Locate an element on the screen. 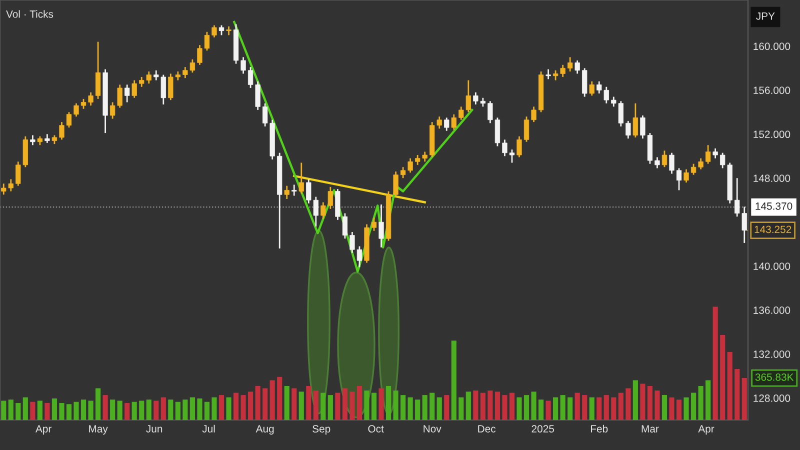 This screenshot has height=450, width=800. y-tick-label: 132.000 is located at coordinates (772, 354).